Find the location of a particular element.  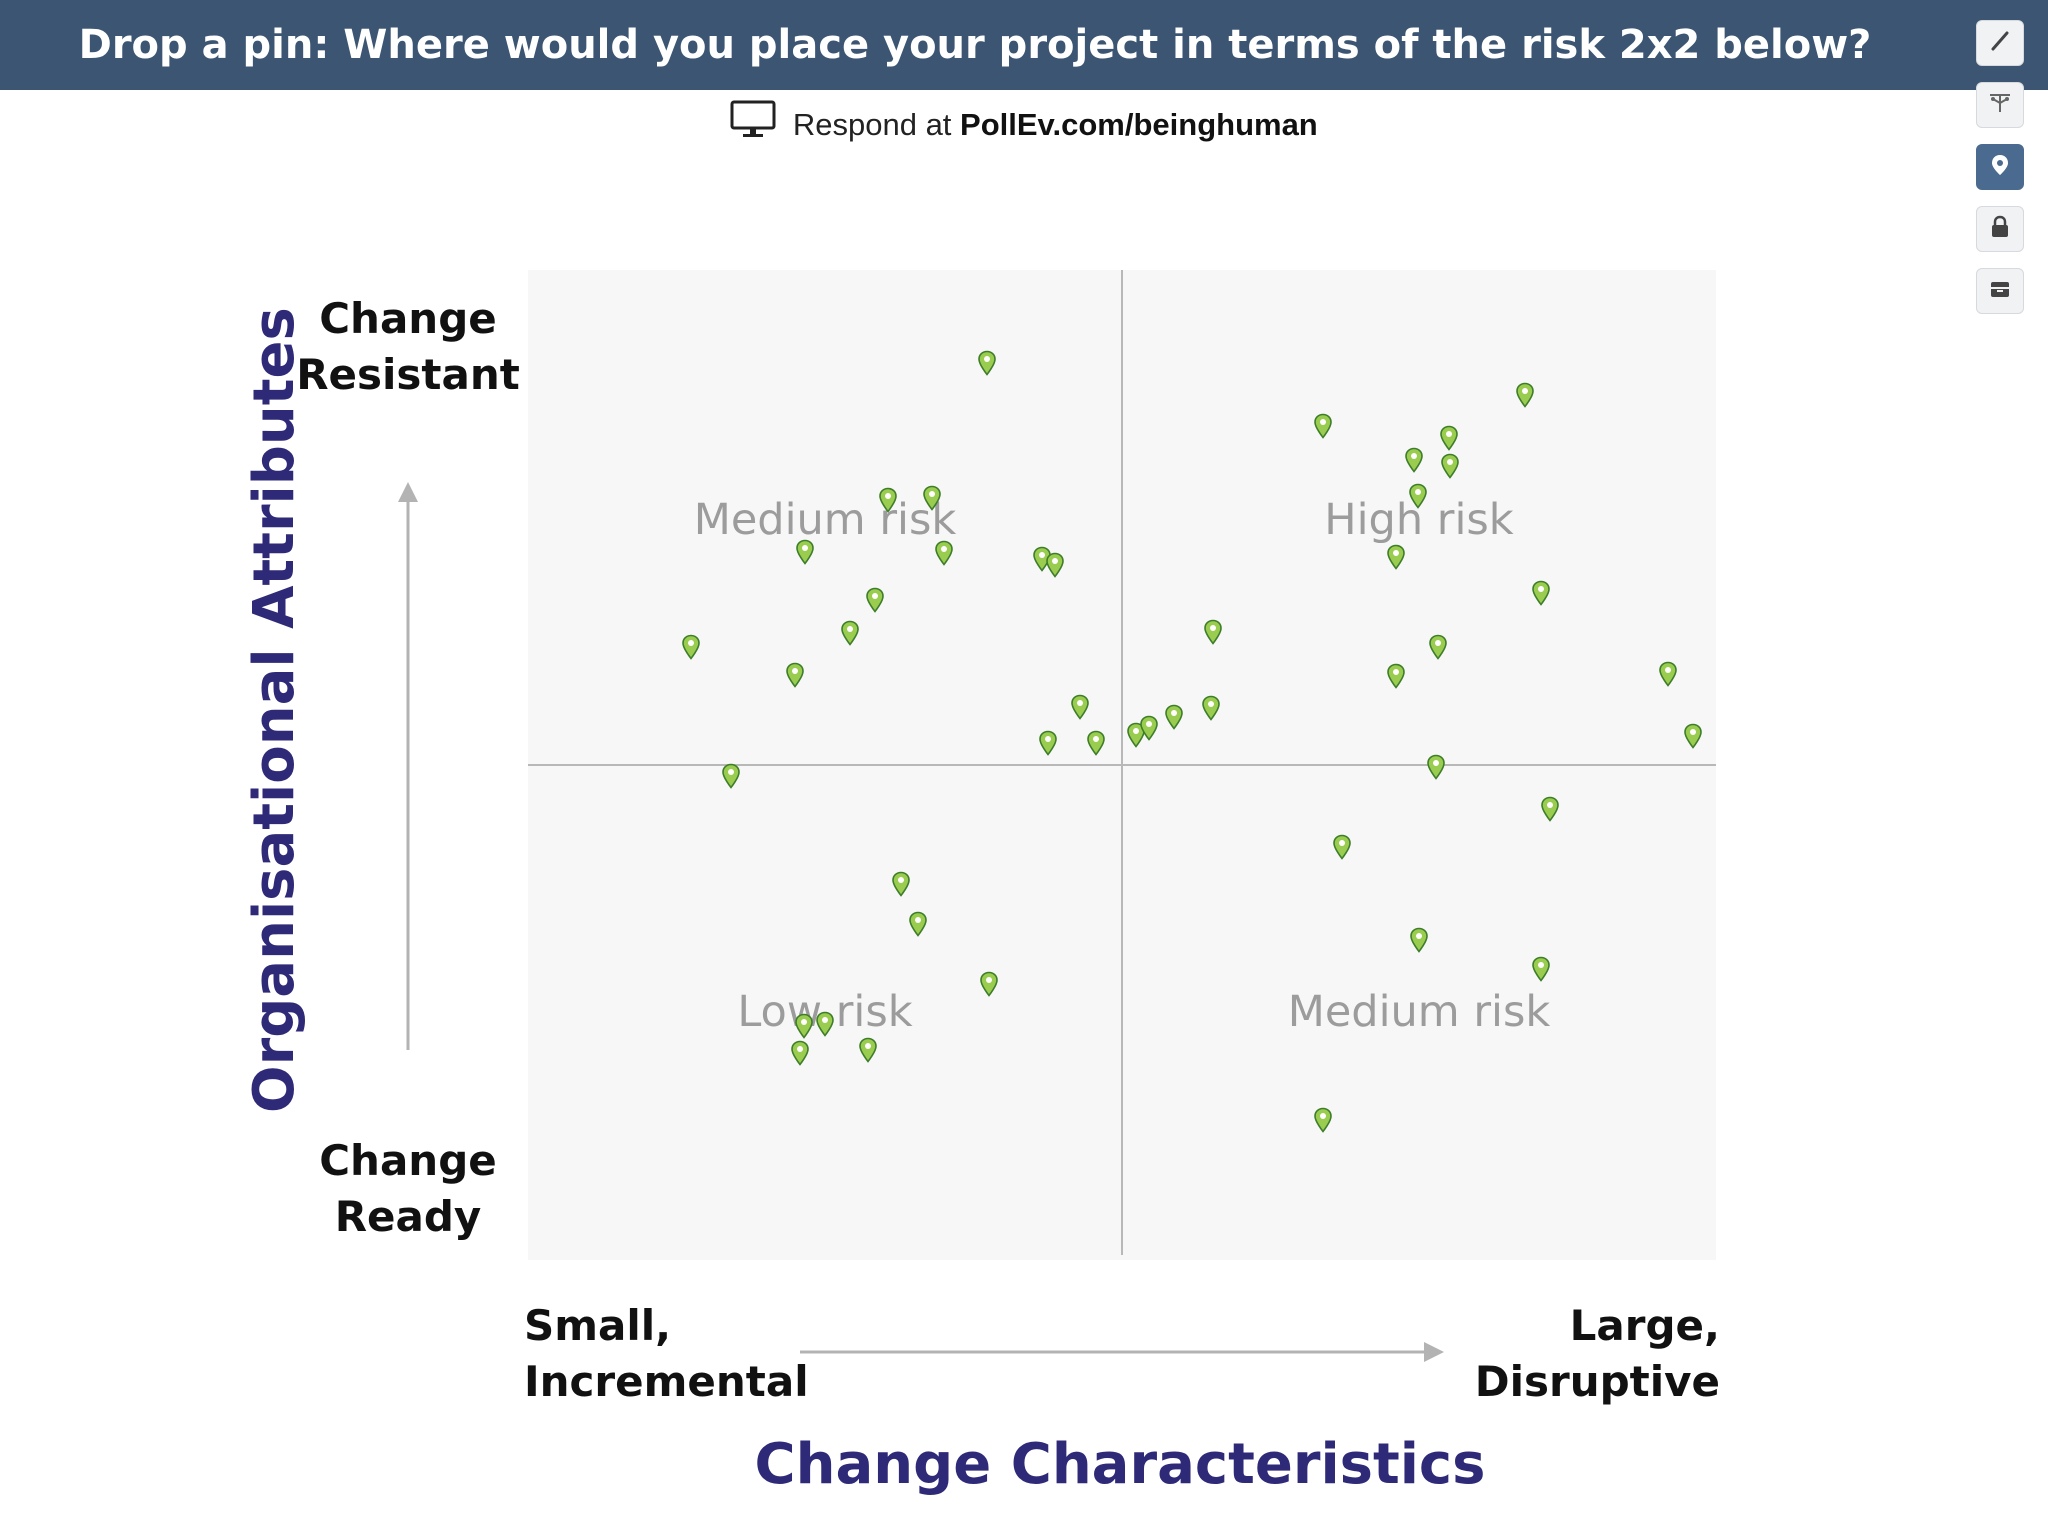

monitor-icon is located at coordinates (753, 127).